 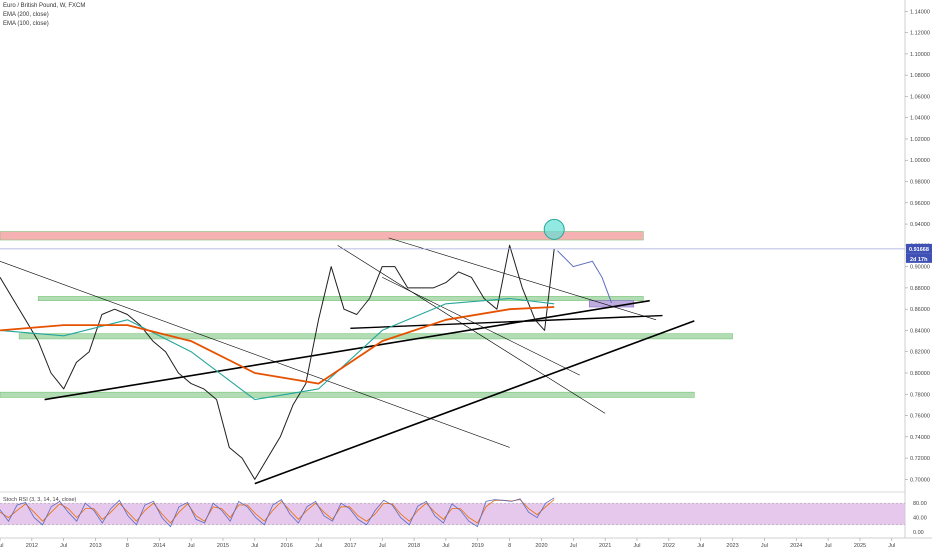 What do you see at coordinates (920, 504) in the screenshot?
I see `stoch-tick-label: 80.00` at bounding box center [920, 504].